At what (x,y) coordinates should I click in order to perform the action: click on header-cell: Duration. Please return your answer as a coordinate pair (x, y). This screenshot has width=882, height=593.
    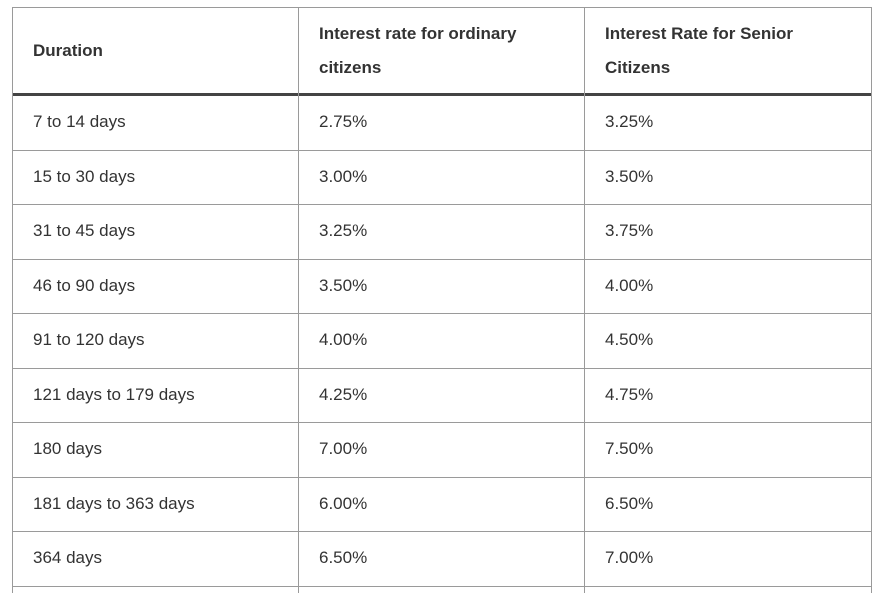
    Looking at the image, I should click on (155, 51).